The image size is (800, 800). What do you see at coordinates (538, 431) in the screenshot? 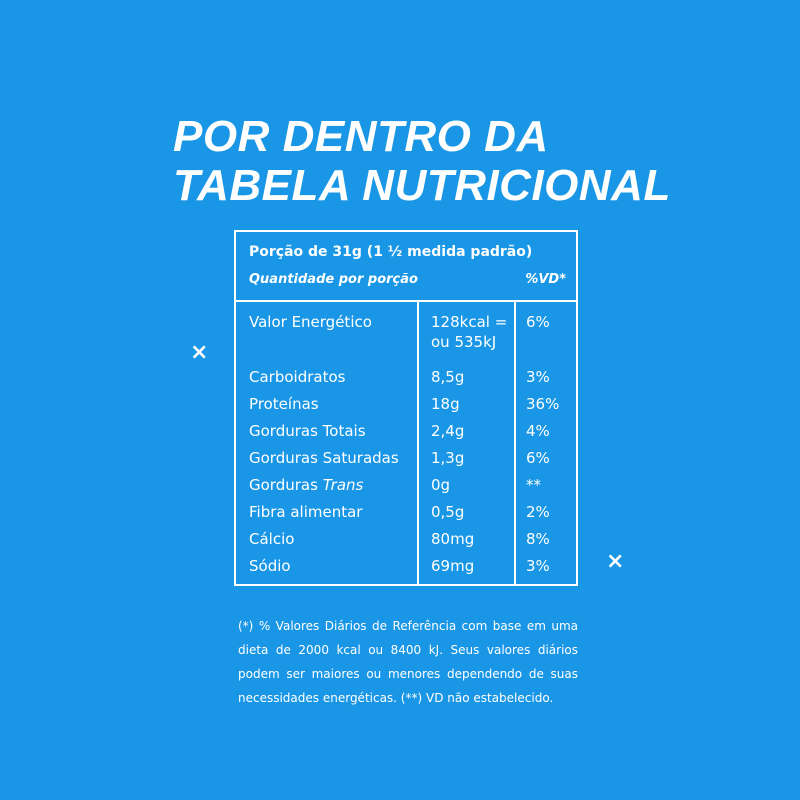
I see `nutrient-vd: 4%` at bounding box center [538, 431].